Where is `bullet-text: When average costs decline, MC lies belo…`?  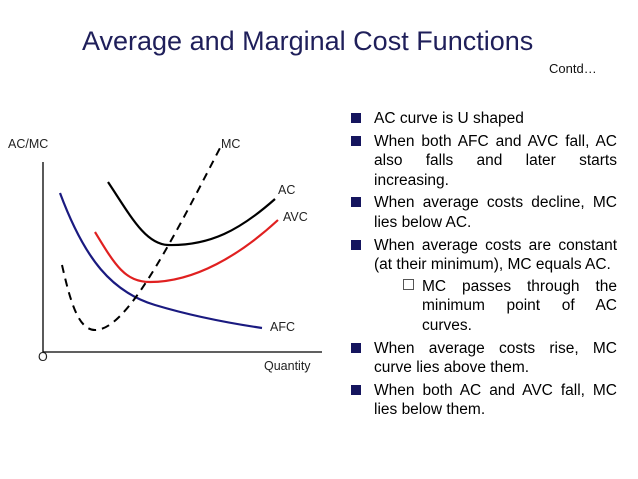 bullet-text: When average costs decline, MC lies belo… is located at coordinates (495, 212).